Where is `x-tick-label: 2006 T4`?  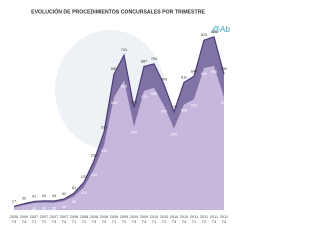
x-tick-label: 2006 T4 is located at coordinates (24, 219).